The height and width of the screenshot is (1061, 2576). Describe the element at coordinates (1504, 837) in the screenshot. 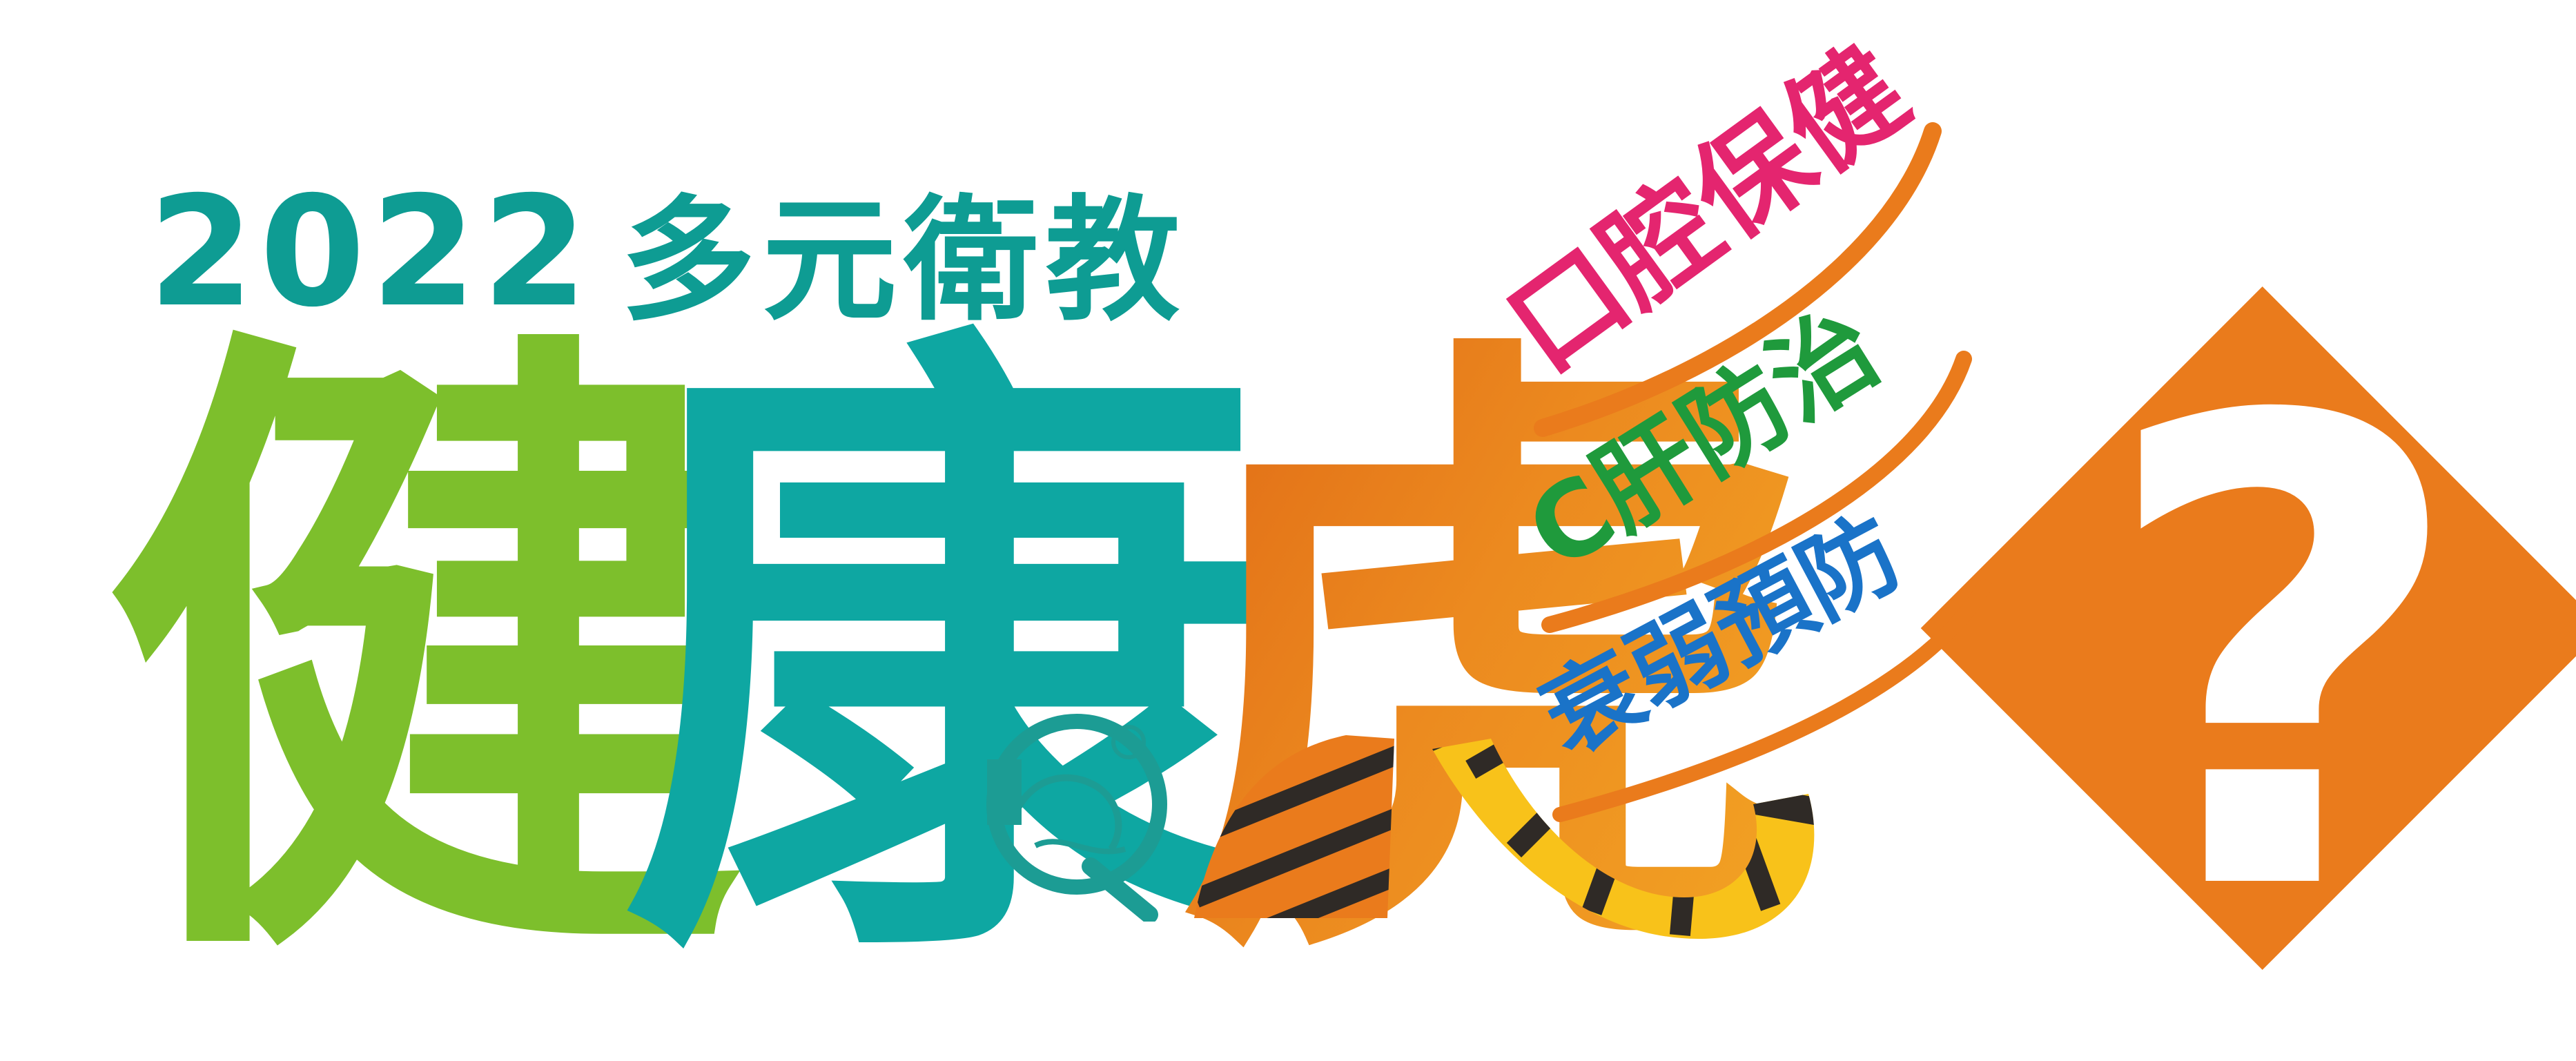

I see `tiger-tail` at that location.